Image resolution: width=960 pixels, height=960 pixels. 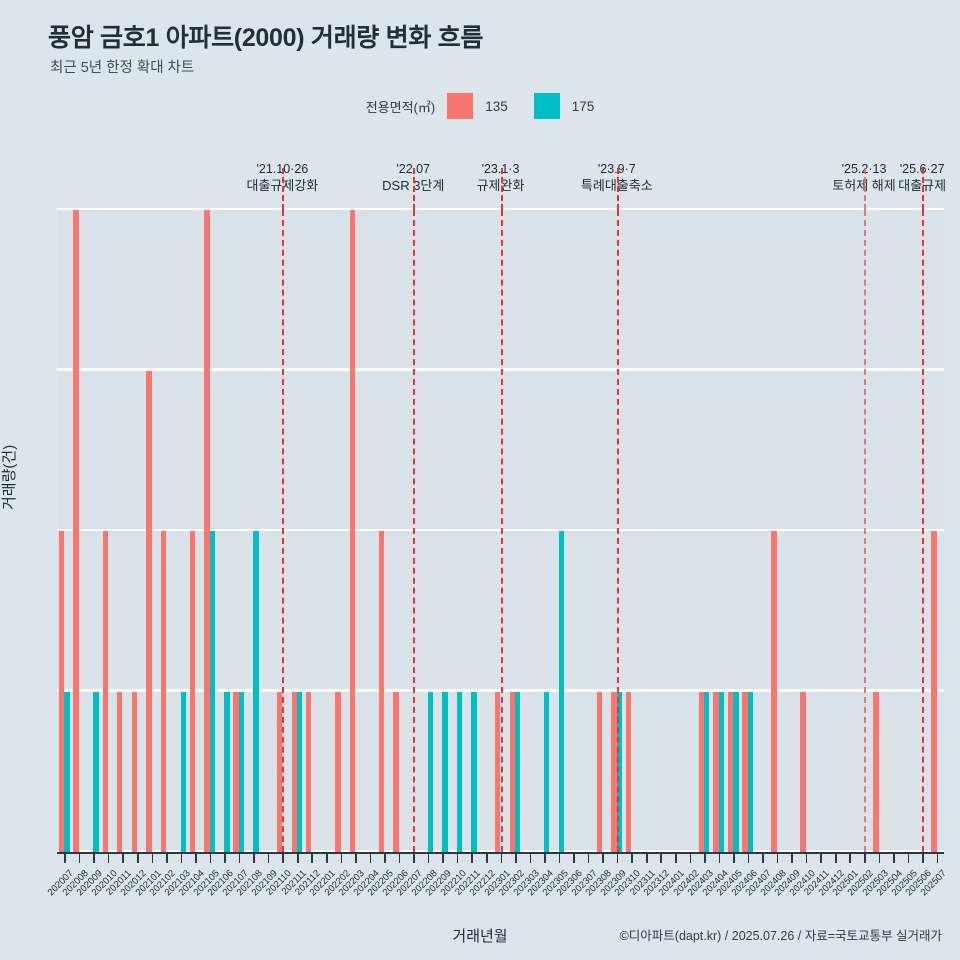 I want to click on annotation-date: '25.6·27, so click(x=922, y=169).